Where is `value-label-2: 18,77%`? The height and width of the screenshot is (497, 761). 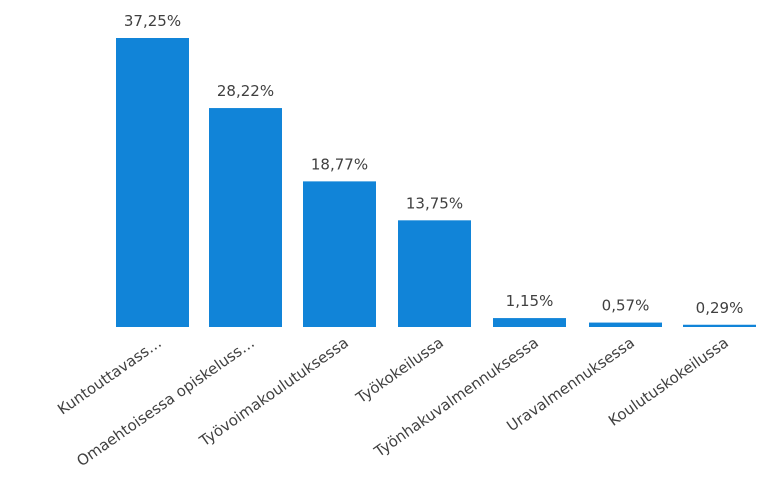
value-label-2: 18,77% is located at coordinates (339, 164).